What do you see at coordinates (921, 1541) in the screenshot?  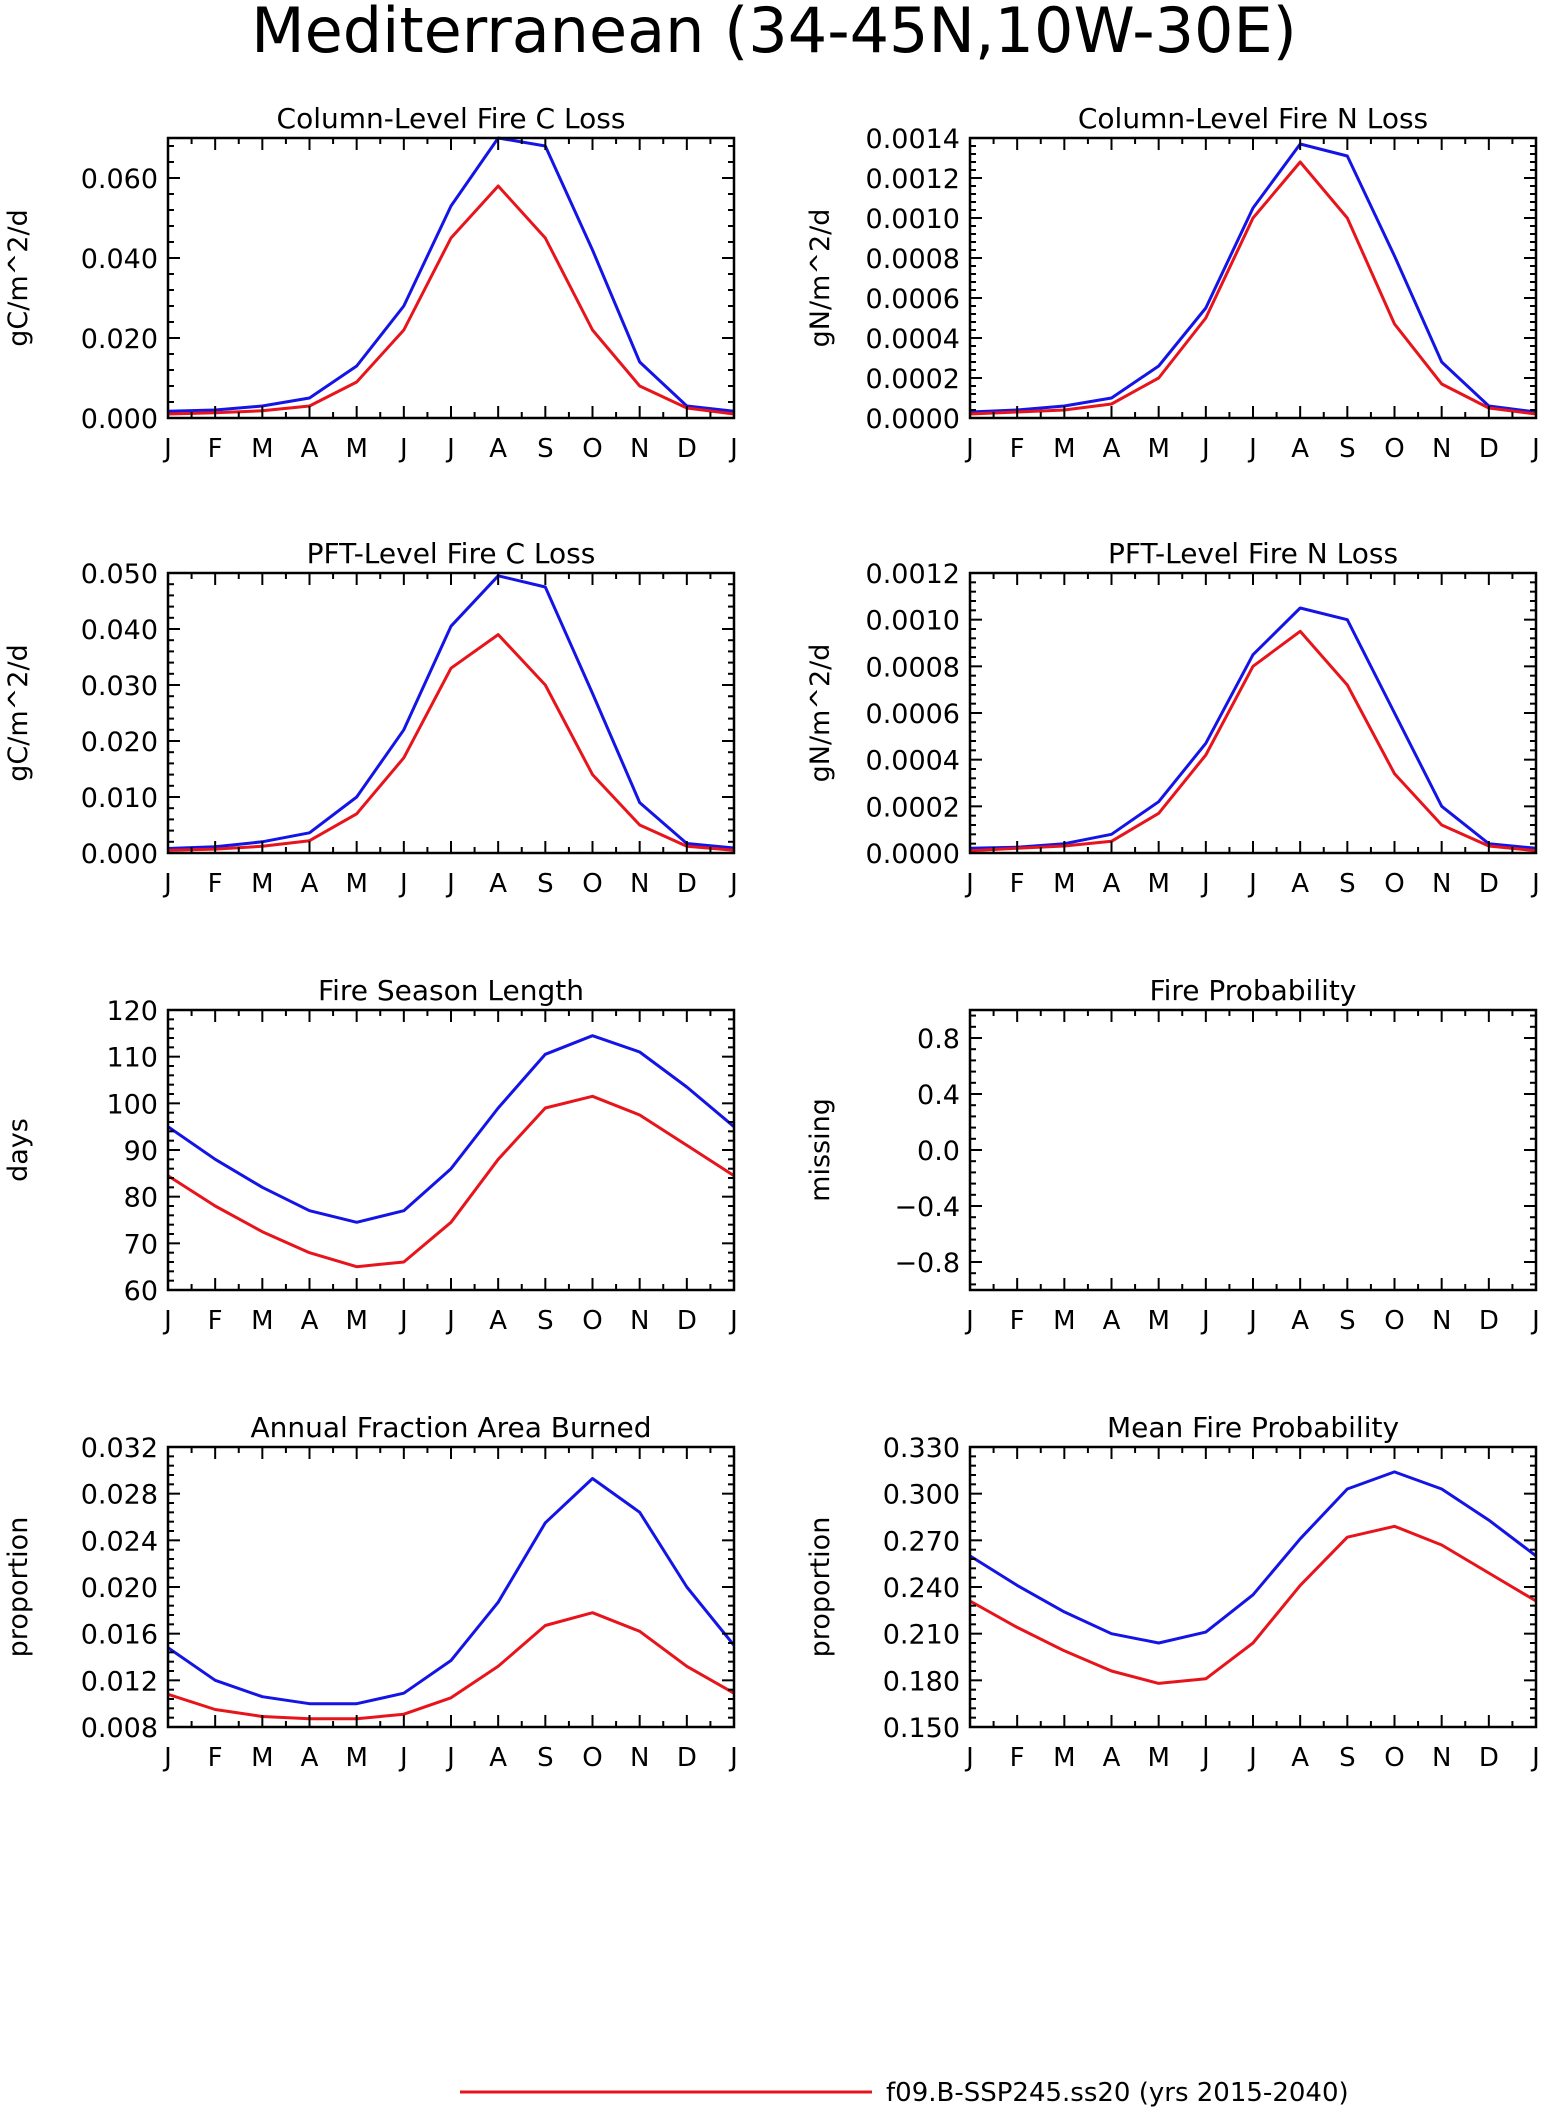 I see `y-tick-label: 0.270` at bounding box center [921, 1541].